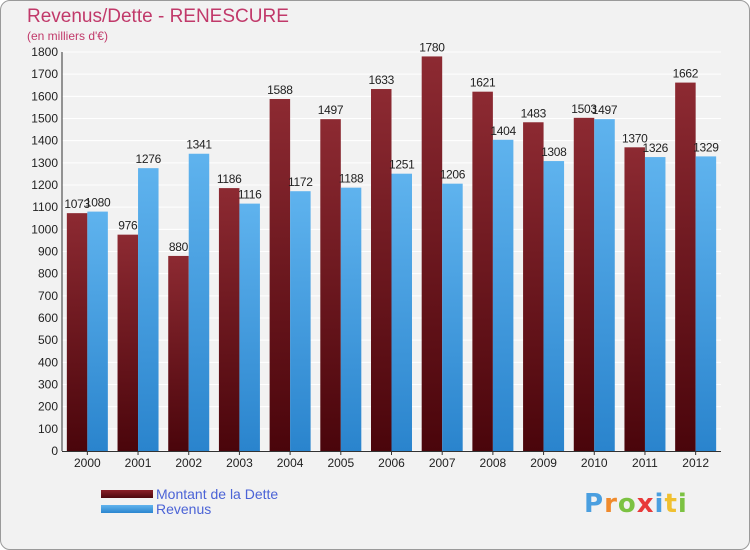  I want to click on data-label-revenue: 1251, so click(402, 165).